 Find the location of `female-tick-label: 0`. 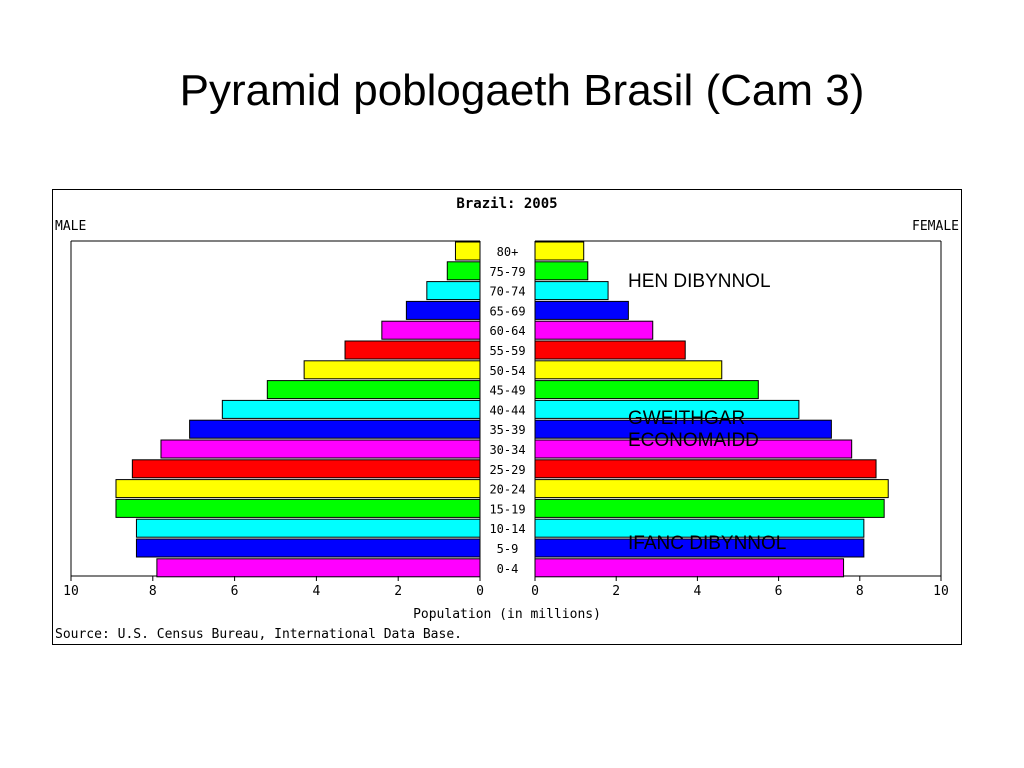

female-tick-label: 0 is located at coordinates (535, 591).